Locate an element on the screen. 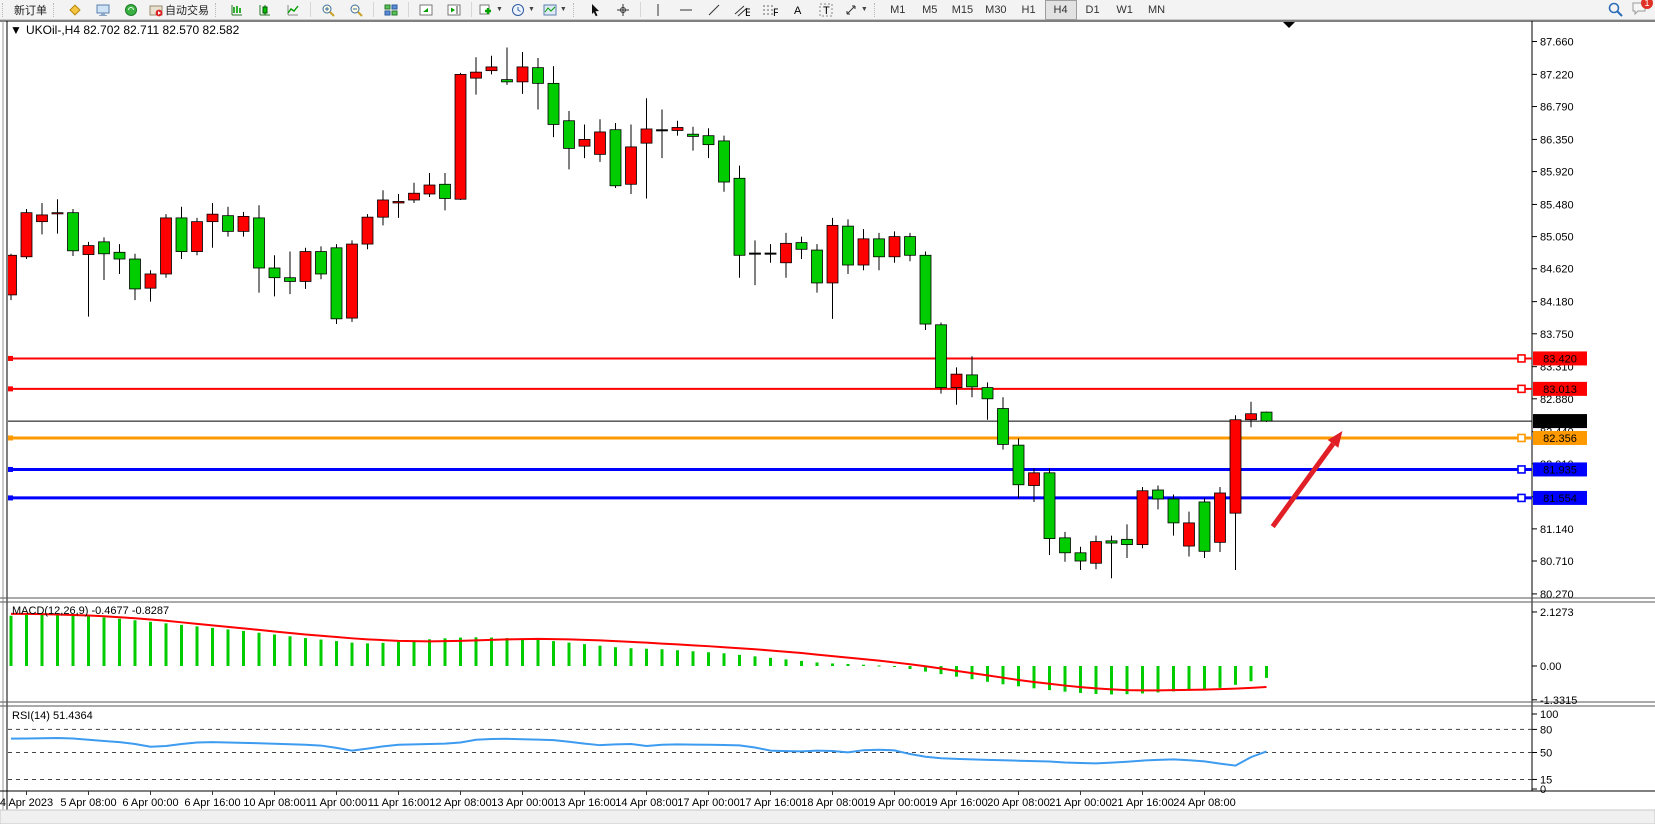 This screenshot has width=1655, height=824. chart-menu-icon: ▼ is located at coordinates (16, 30).